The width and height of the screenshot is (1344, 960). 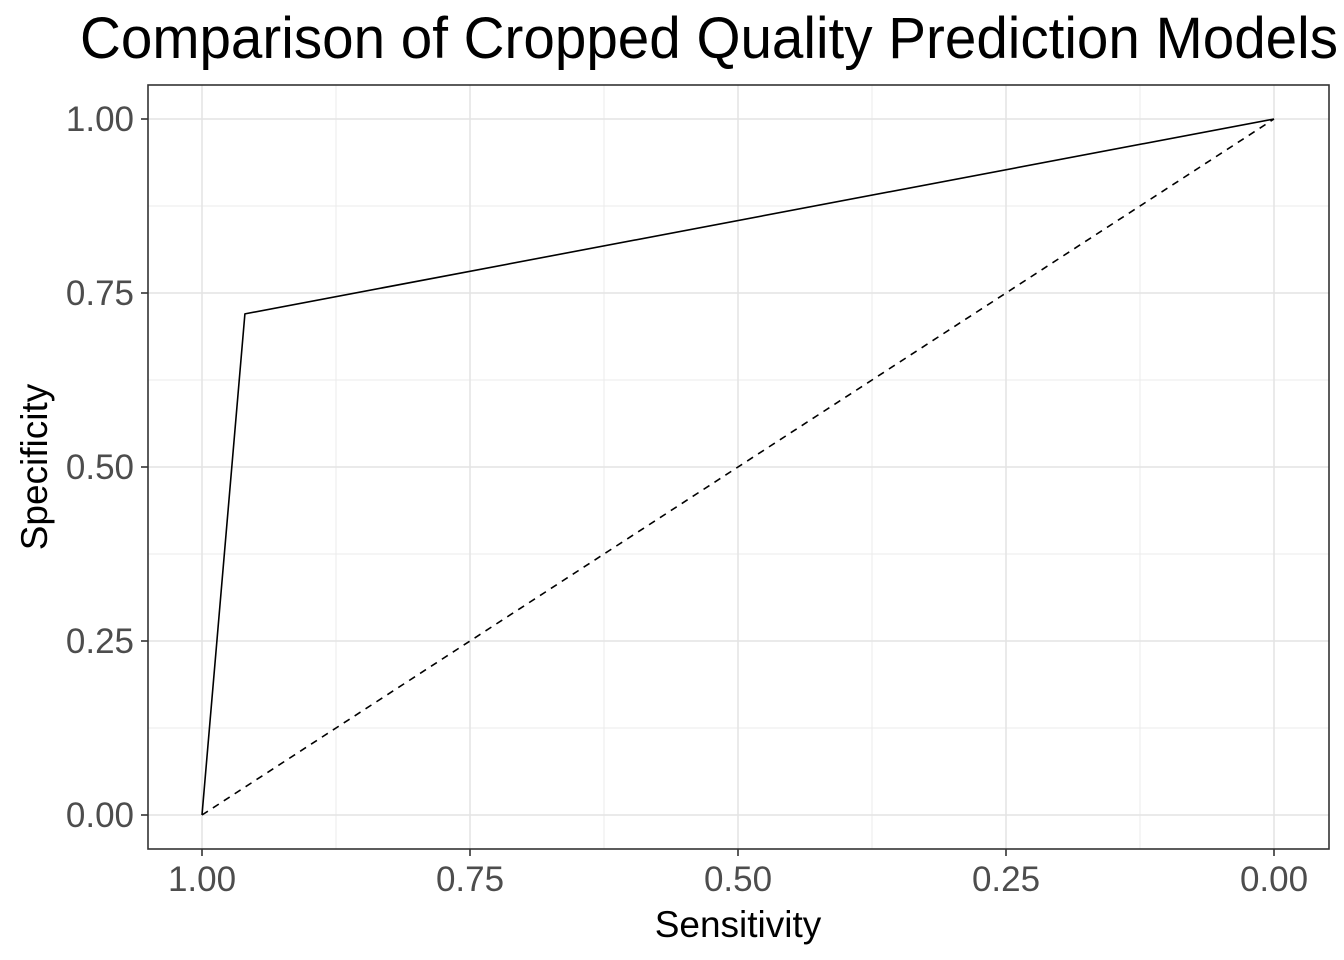 I want to click on y-tick-label-0: 0.00, so click(x=100, y=815).